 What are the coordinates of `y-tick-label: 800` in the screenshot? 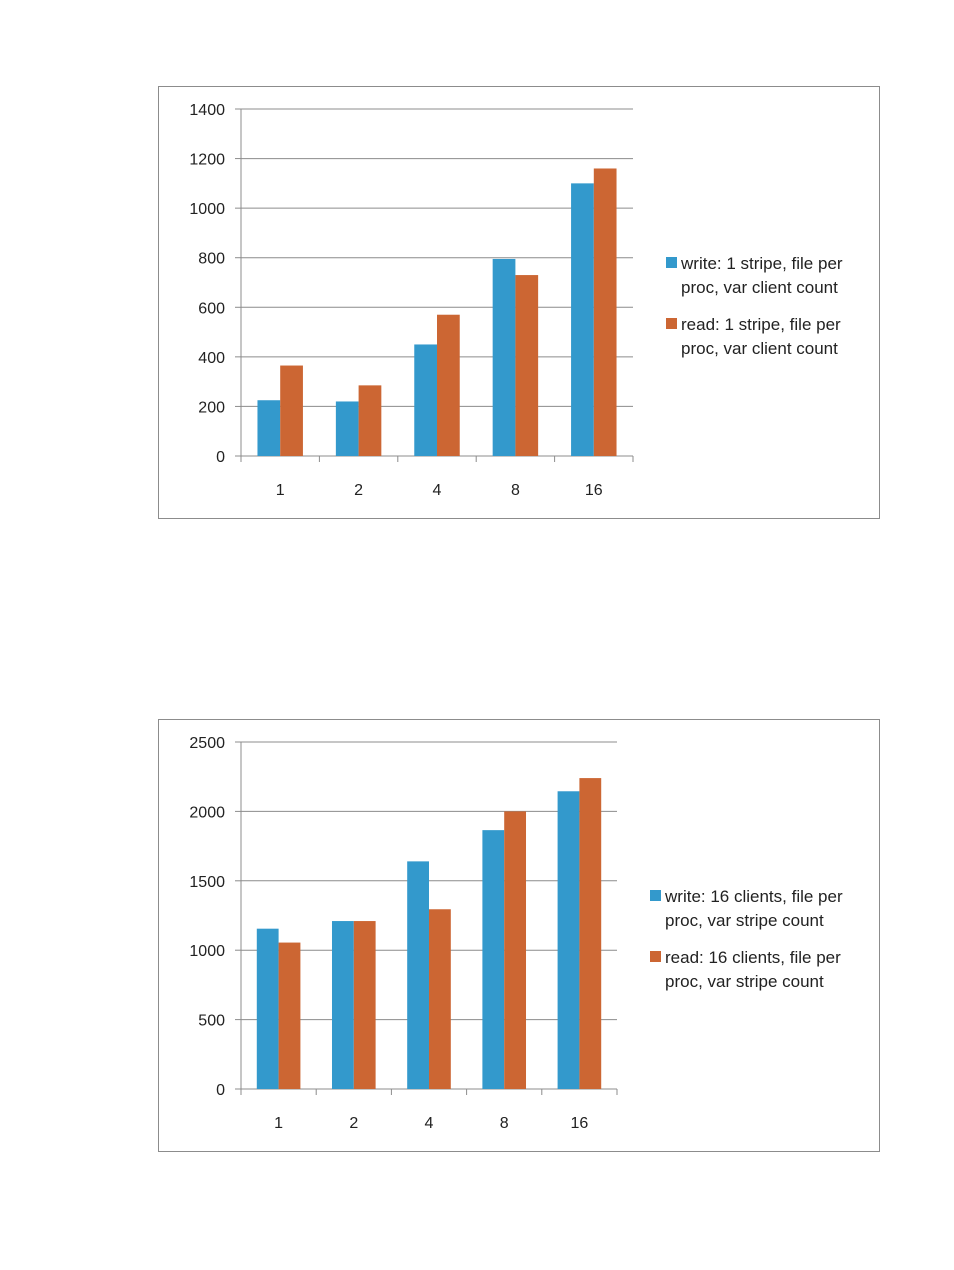 It's located at (211, 259).